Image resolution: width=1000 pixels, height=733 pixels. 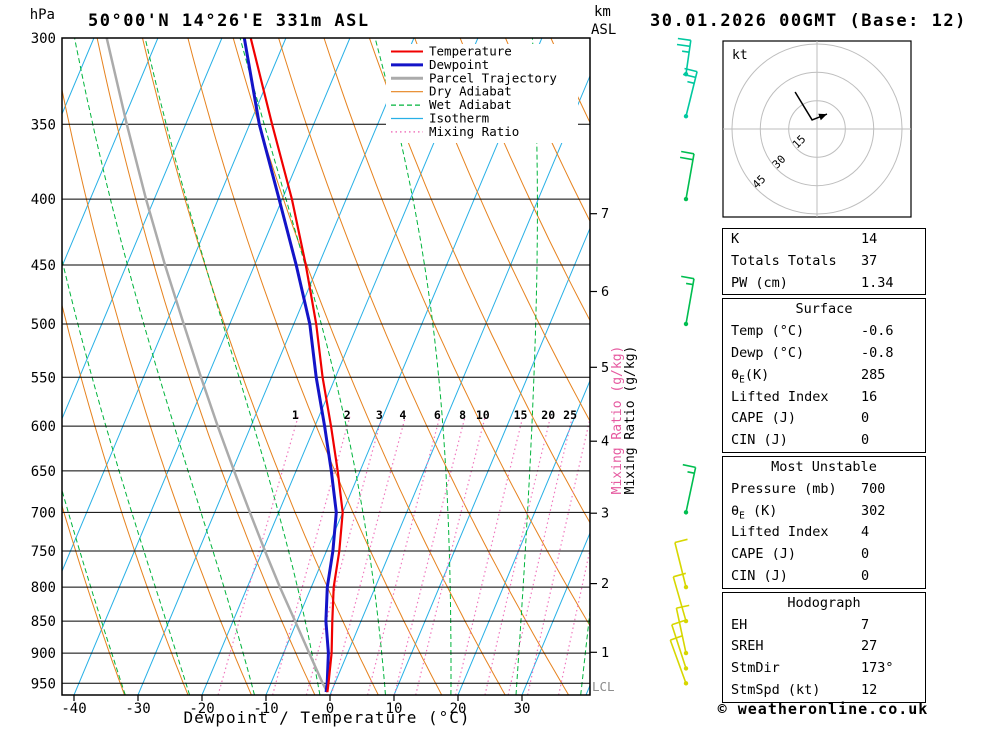 What do you see at coordinates (617, 420) in the screenshot?
I see `mixing-ratio-axis-label-pink: Mixing Ratio (g/kg)` at bounding box center [617, 420].